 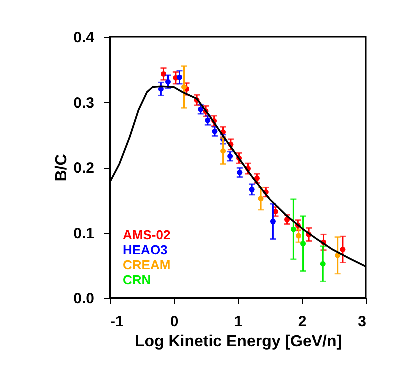 What do you see at coordinates (238, 342) in the screenshot?
I see `x-axis-title: Log Kinetic Energy [GeV/n]` at bounding box center [238, 342].